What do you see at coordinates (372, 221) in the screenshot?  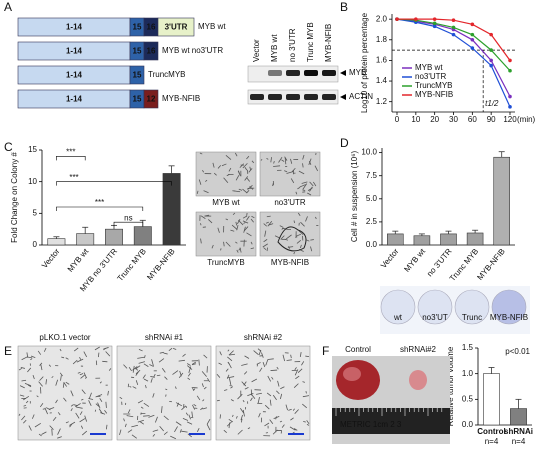 I see `y-tick-label: 2.5` at bounding box center [372, 221].